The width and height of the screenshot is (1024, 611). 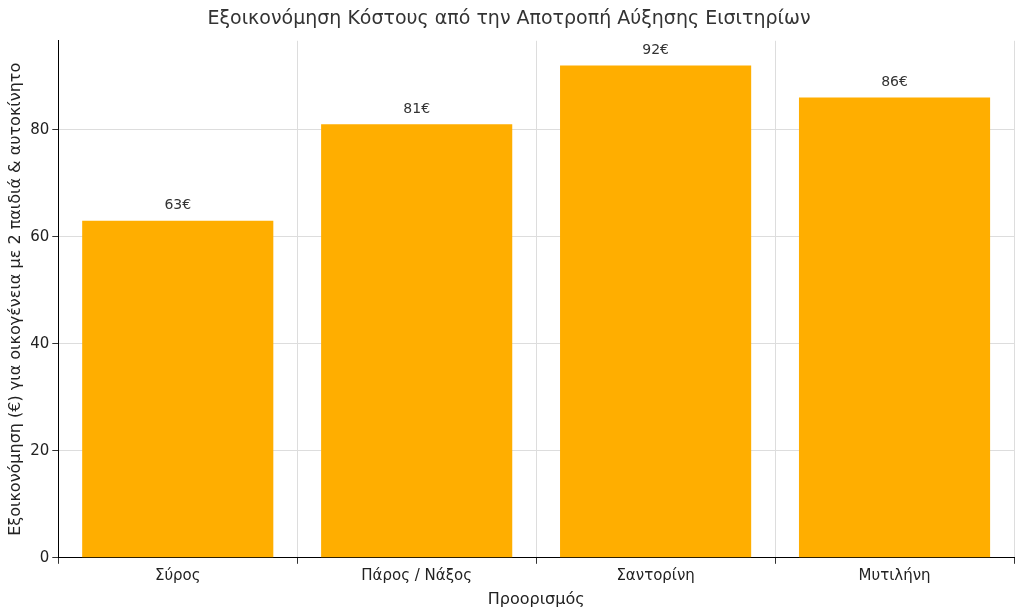 What do you see at coordinates (44, 556) in the screenshot?
I see `y-tick-label: 0` at bounding box center [44, 556].